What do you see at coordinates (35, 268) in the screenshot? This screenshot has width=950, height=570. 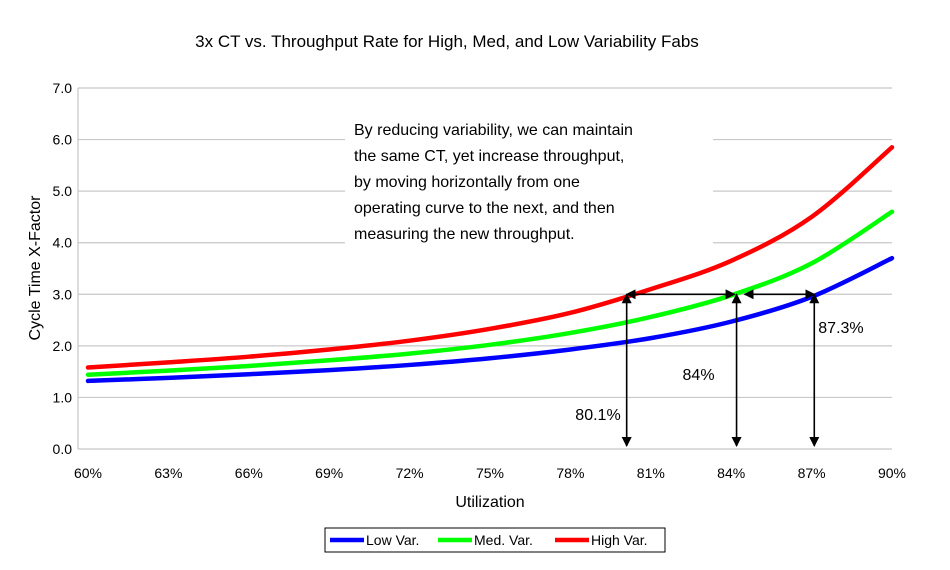 I see `y-axis-label: Cycle Time X-Factor` at bounding box center [35, 268].